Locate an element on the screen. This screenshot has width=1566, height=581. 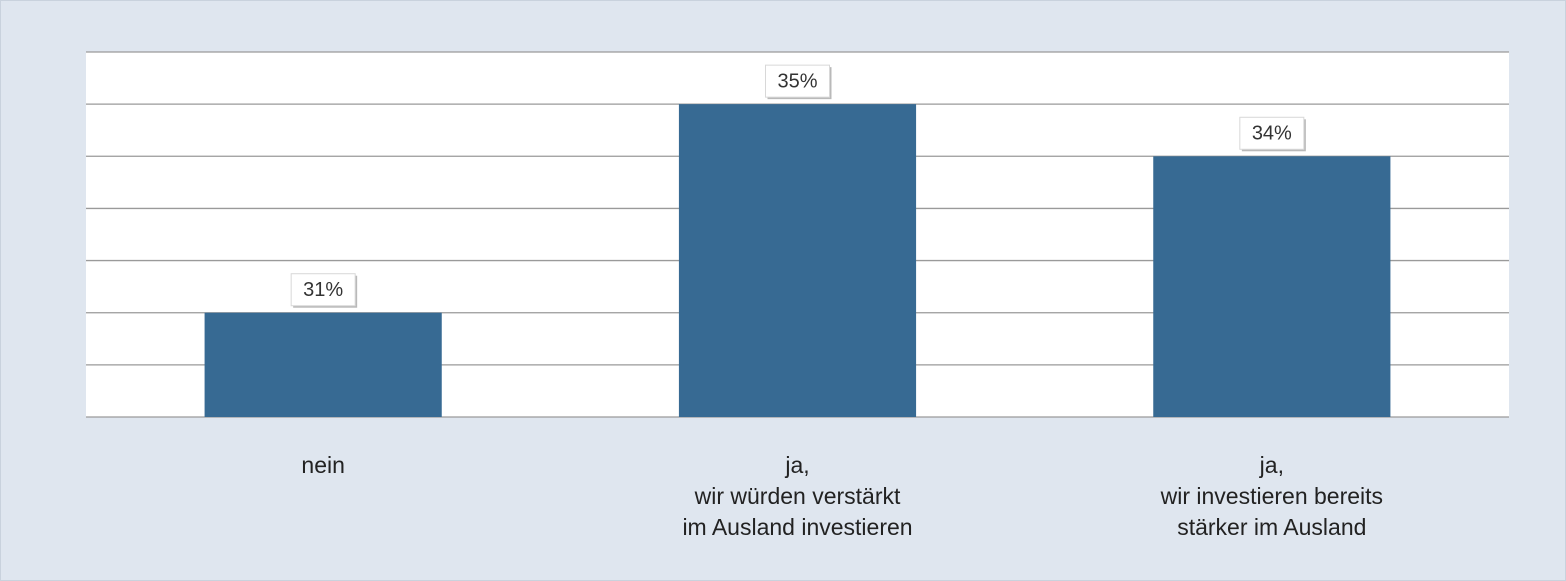
value-label: 34% is located at coordinates (1272, 134).